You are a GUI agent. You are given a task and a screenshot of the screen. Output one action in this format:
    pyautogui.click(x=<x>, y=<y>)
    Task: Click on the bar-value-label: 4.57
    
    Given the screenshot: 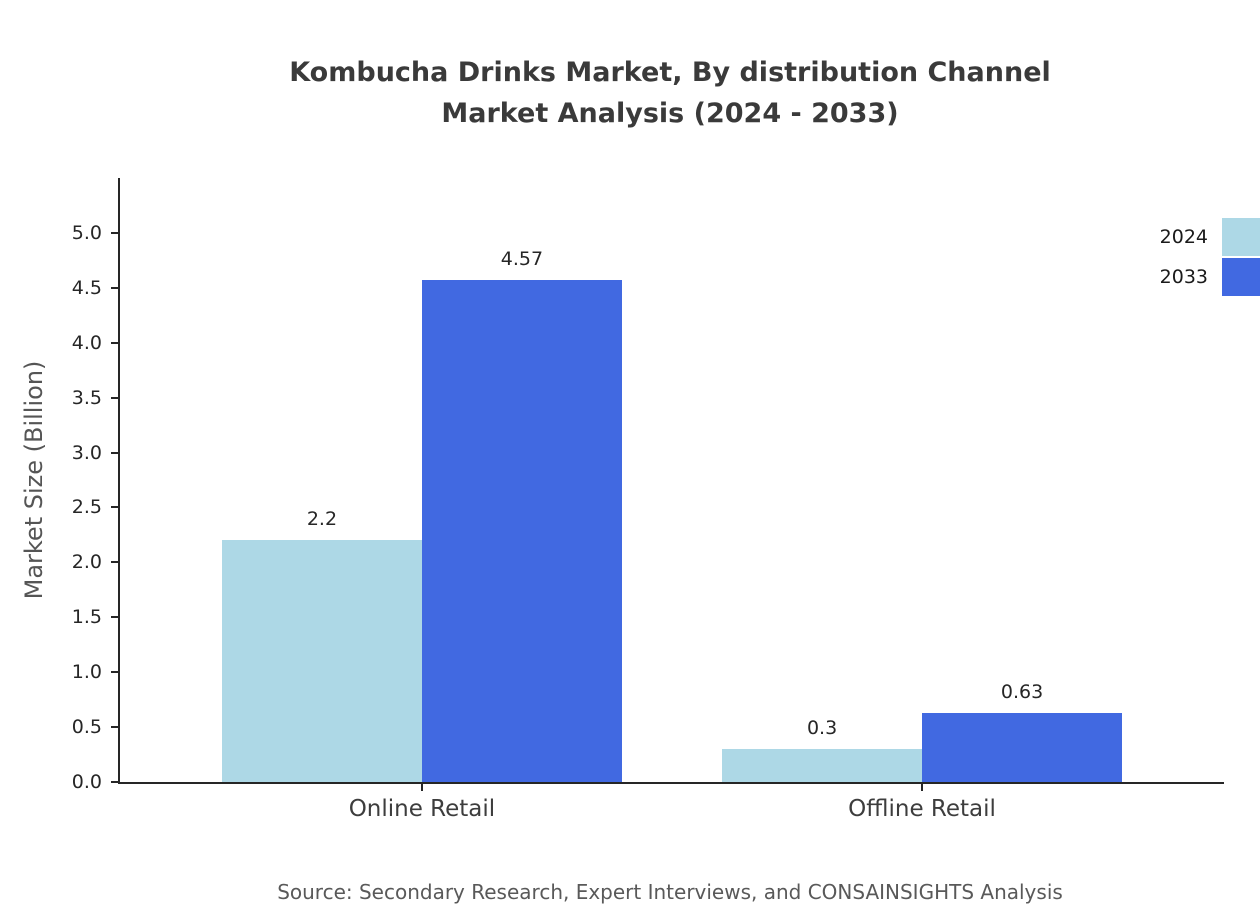 What is the action you would take?
    pyautogui.click(x=522, y=259)
    